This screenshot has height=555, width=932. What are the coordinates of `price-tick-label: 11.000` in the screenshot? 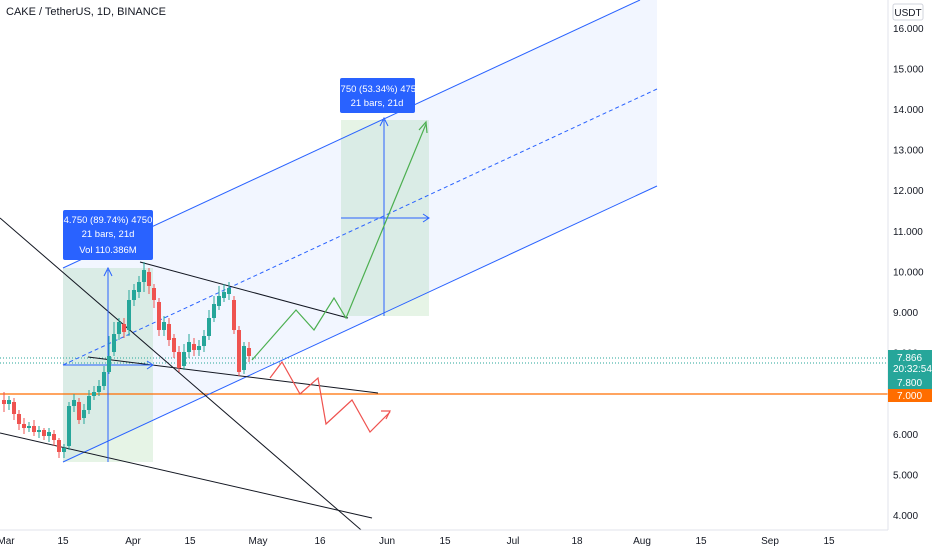 It's located at (908, 232).